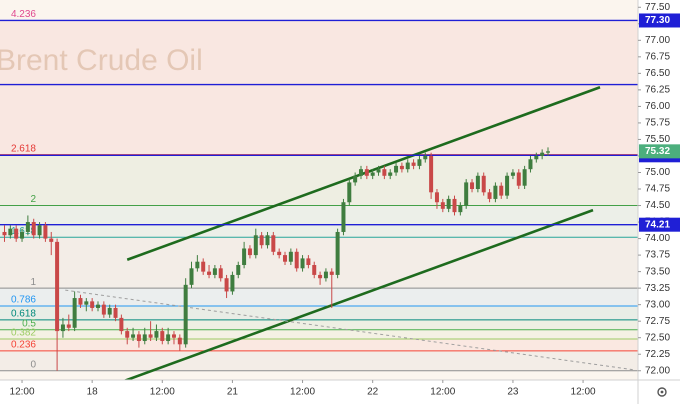 The height and width of the screenshot is (404, 680). What do you see at coordinates (657, 172) in the screenshot?
I see `y-tick-label: 75.00` at bounding box center [657, 172].